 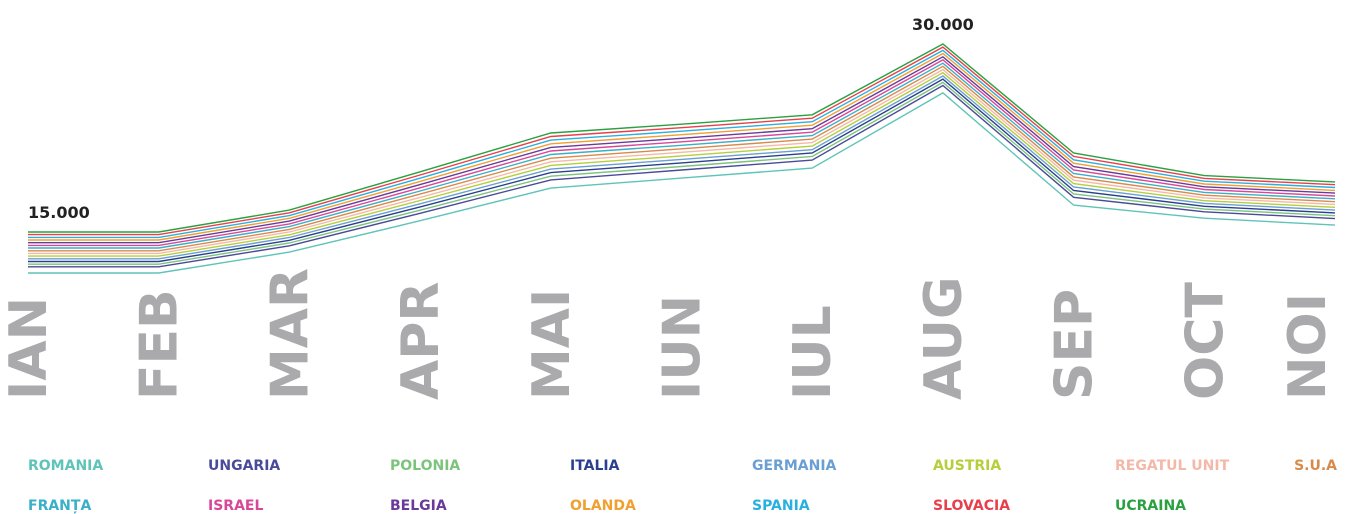 I want to click on x-tick-label: SEP, so click(x=1075, y=344).